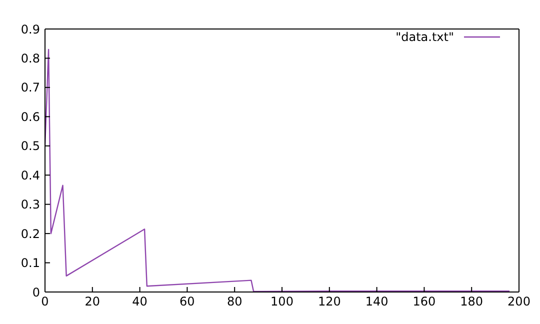 Image resolution: width=540 pixels, height=324 pixels. Describe the element at coordinates (282, 301) in the screenshot. I see `x-tick-label: 100` at that location.